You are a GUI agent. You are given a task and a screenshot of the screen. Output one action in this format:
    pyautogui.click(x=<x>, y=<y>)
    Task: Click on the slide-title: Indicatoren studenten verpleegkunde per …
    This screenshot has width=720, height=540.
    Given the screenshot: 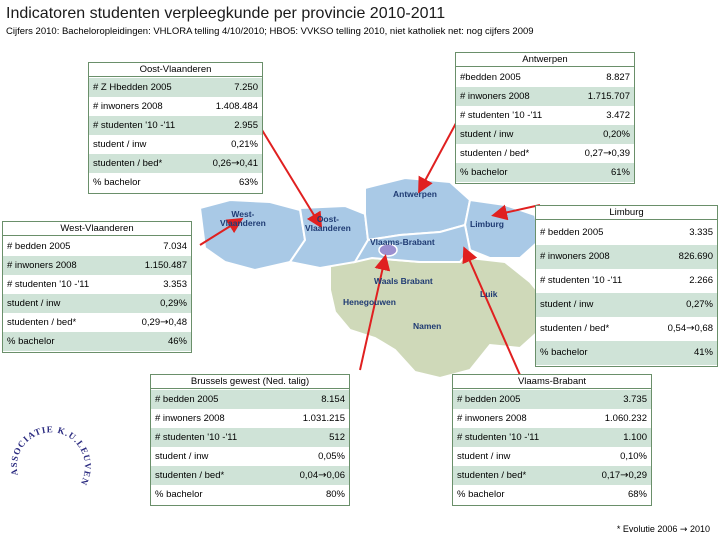 What is the action you would take?
    pyautogui.click(x=226, y=13)
    